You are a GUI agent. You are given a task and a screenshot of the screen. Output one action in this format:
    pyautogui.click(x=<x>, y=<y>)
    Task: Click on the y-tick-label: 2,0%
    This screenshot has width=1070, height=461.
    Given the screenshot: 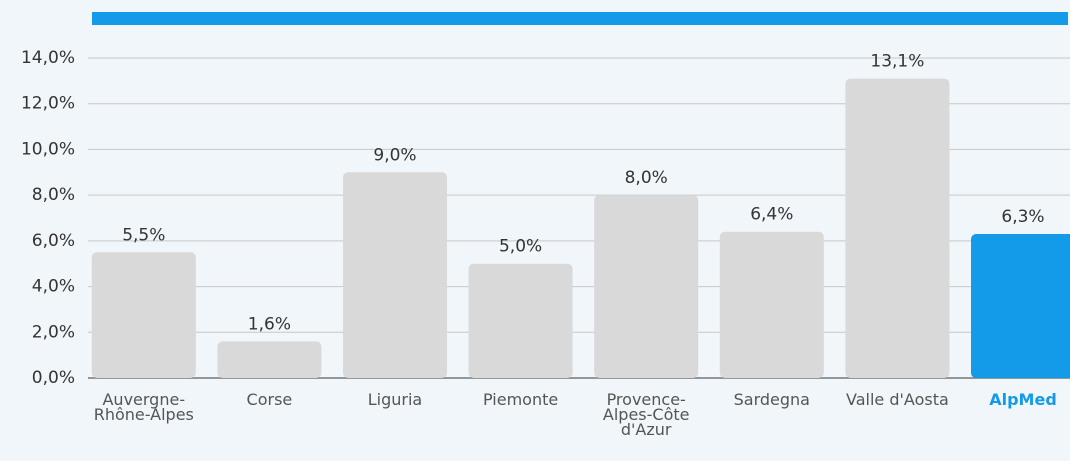 What is the action you would take?
    pyautogui.click(x=53, y=332)
    